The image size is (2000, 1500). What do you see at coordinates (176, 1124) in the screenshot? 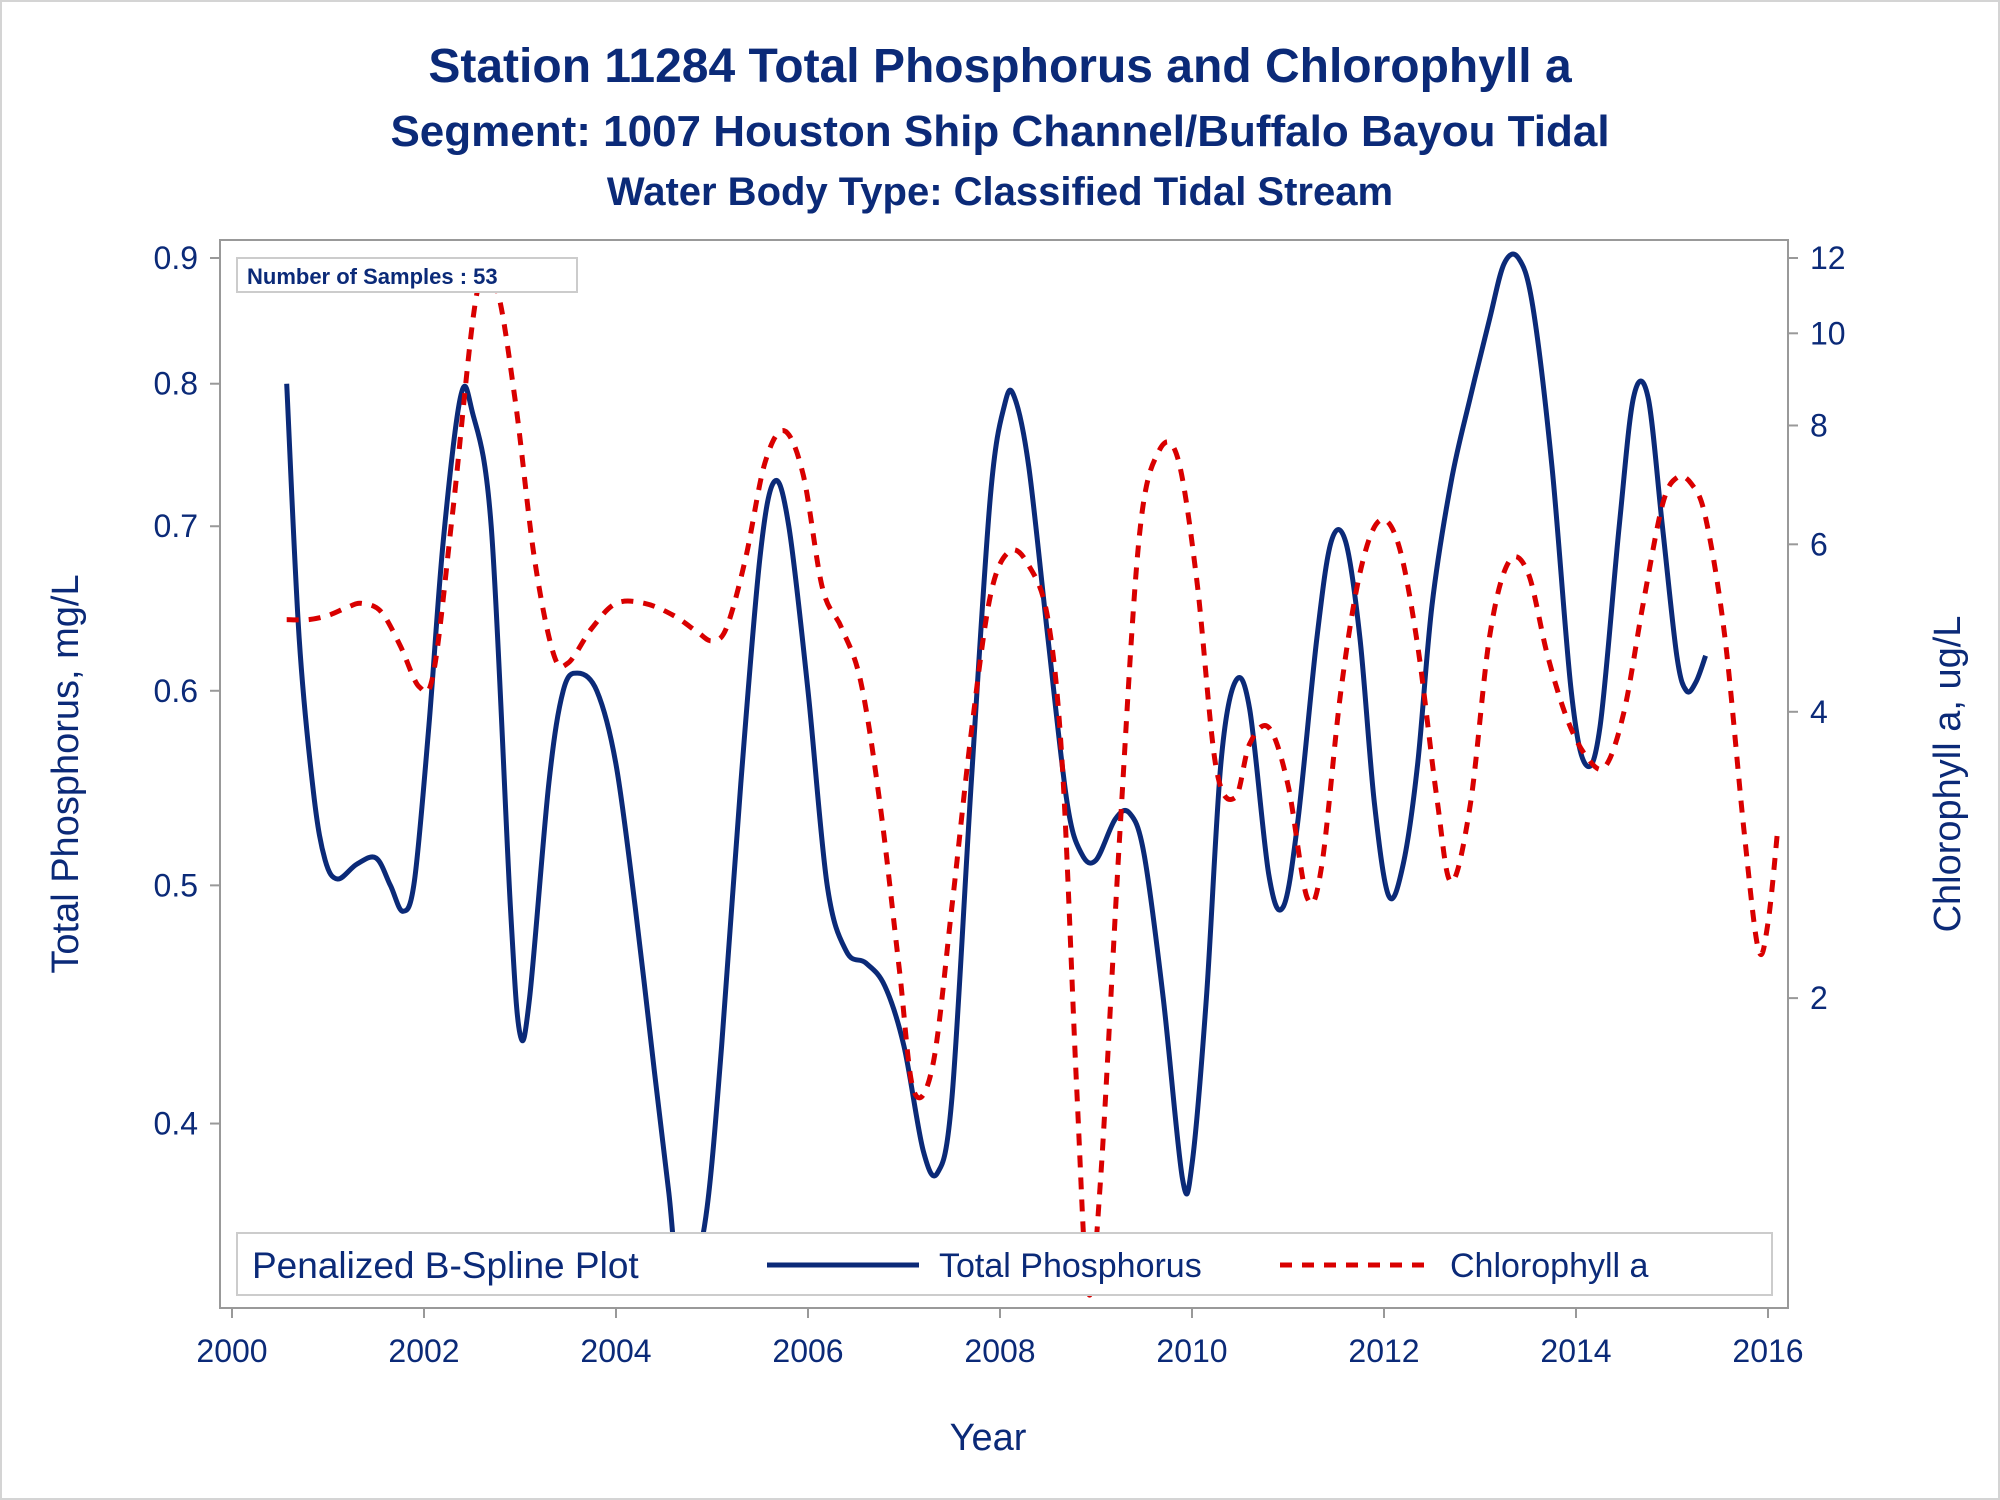
I see `y-tick-label: 0.4` at bounding box center [176, 1124].